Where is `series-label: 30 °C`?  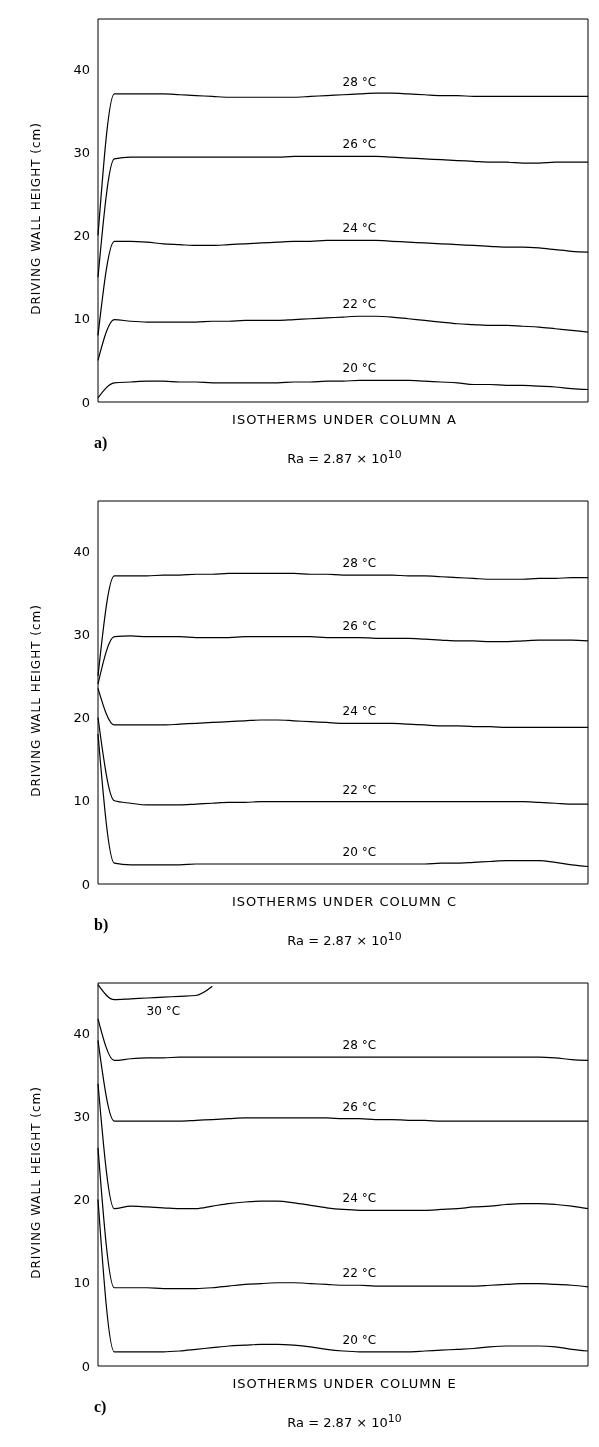 series-label: 30 °C is located at coordinates (163, 1011).